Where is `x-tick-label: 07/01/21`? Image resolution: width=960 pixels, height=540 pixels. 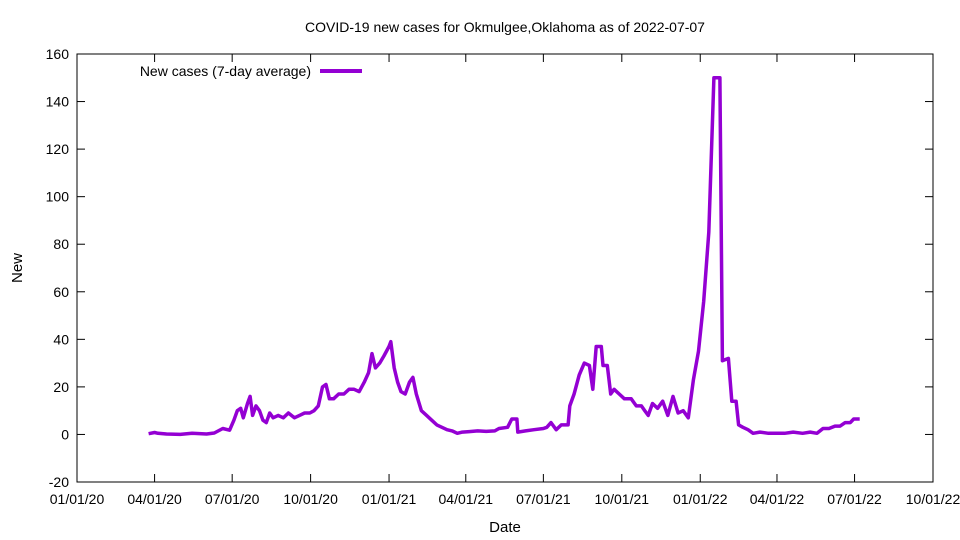
x-tick-label: 07/01/21 is located at coordinates (543, 499).